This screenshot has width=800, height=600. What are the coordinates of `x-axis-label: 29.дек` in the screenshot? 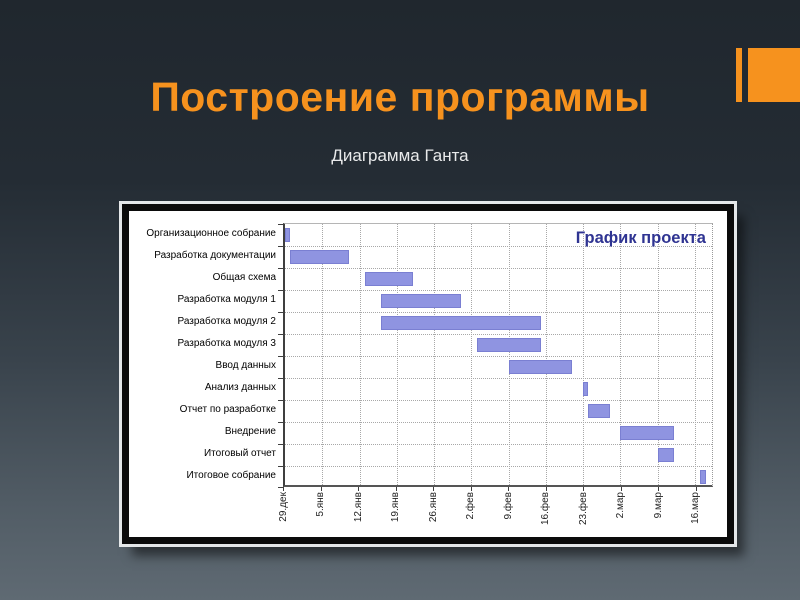 It's located at (283, 507).